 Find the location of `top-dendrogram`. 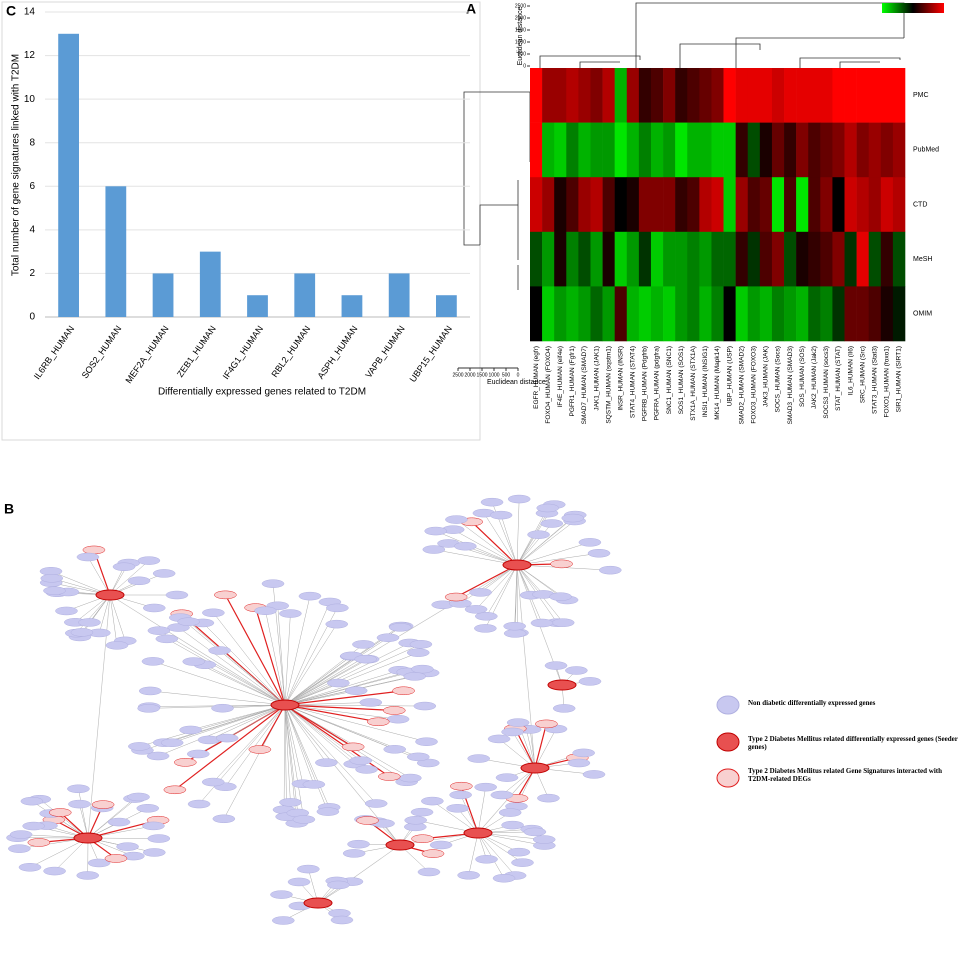

top-dendrogram is located at coordinates (684, 146).